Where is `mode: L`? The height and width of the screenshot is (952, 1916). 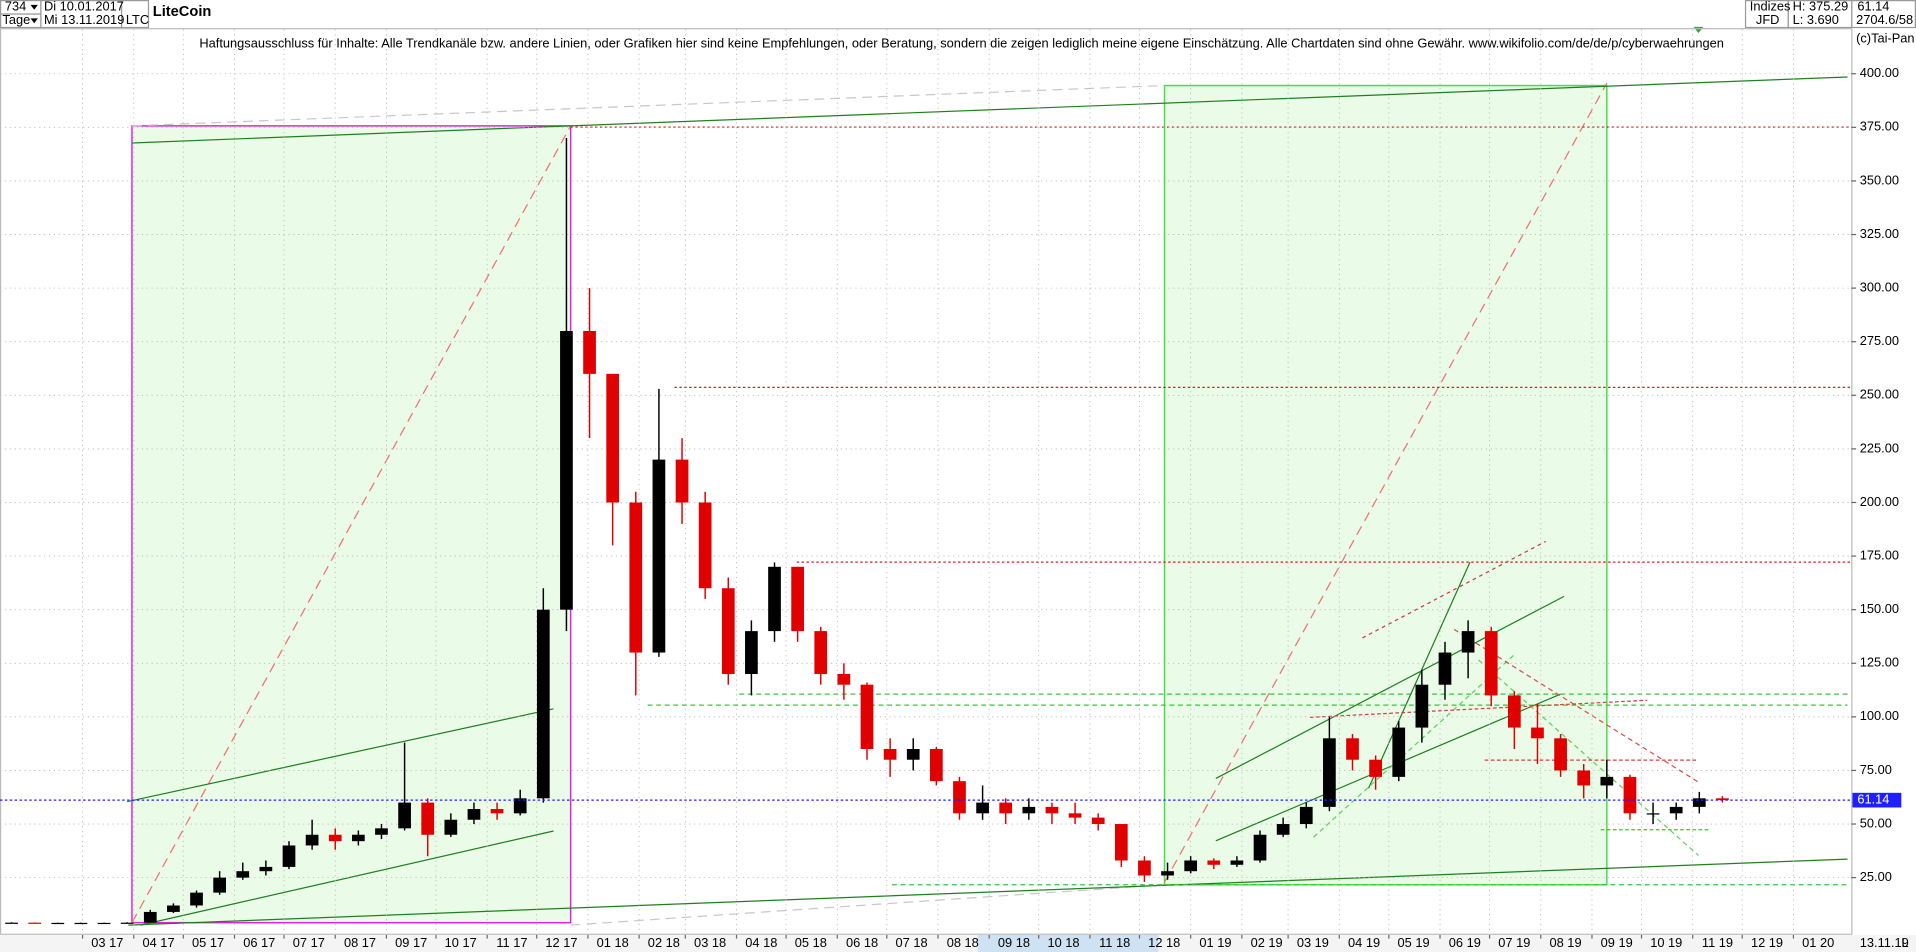 mode: L is located at coordinates (1904, 942).